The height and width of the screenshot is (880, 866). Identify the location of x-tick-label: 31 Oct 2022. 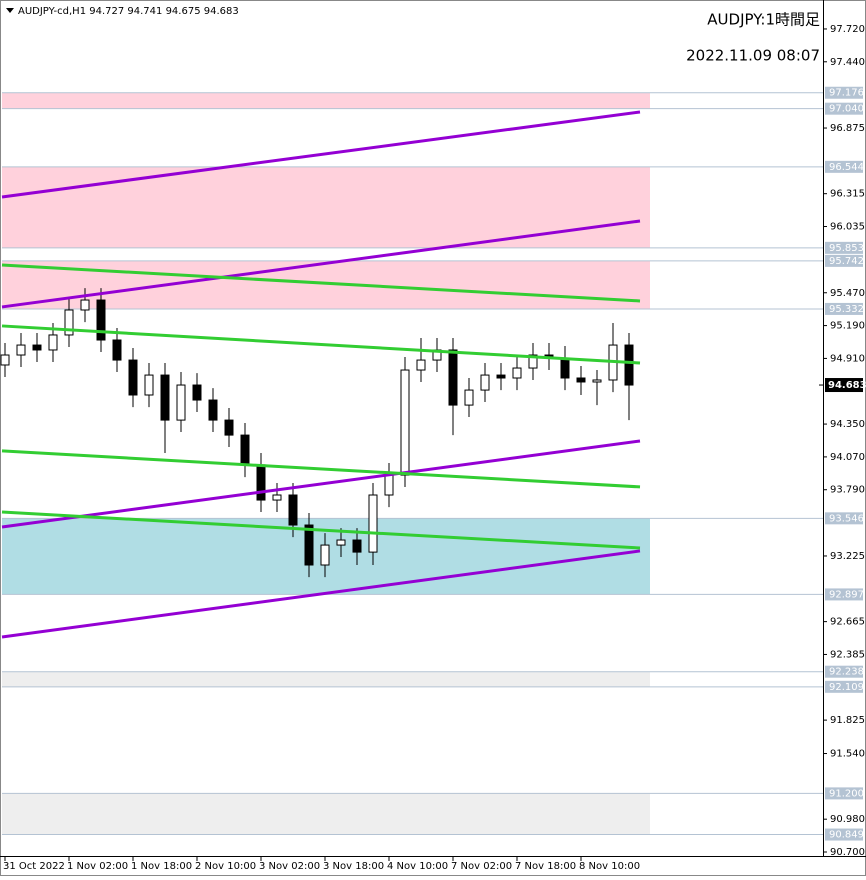
(34, 866).